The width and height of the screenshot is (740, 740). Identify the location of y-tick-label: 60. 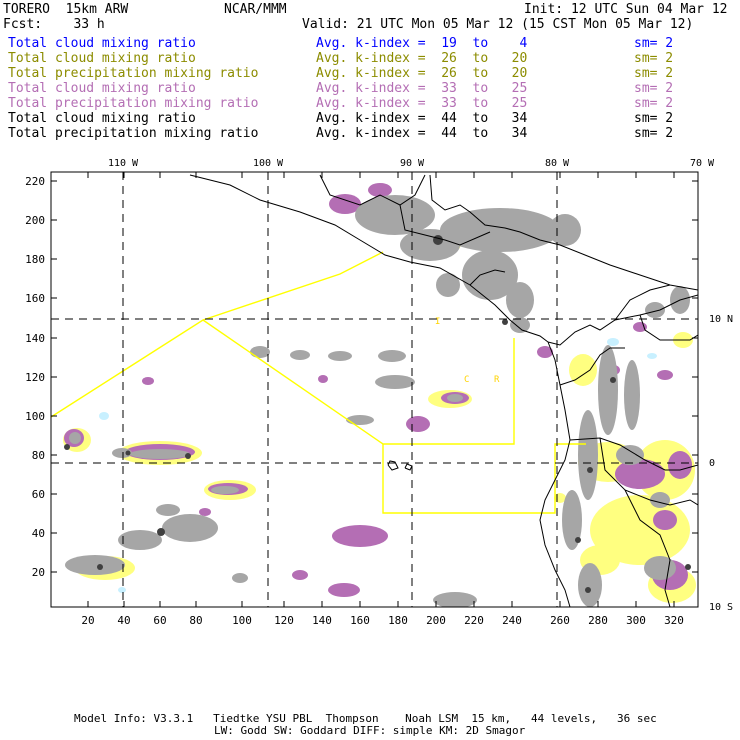
(38, 494).